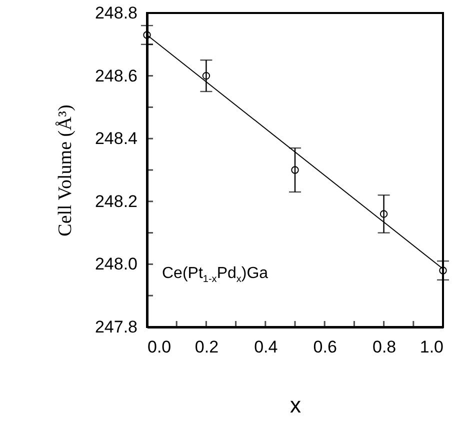  I want to click on y-tick-label: 248.6, so click(116, 76).